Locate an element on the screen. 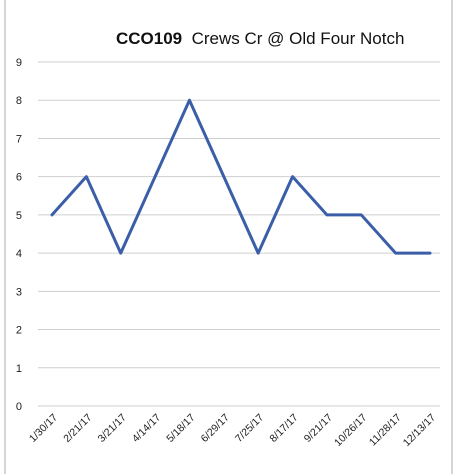 The height and width of the screenshot is (474, 457). y-tick-label: 6 is located at coordinates (19, 178).